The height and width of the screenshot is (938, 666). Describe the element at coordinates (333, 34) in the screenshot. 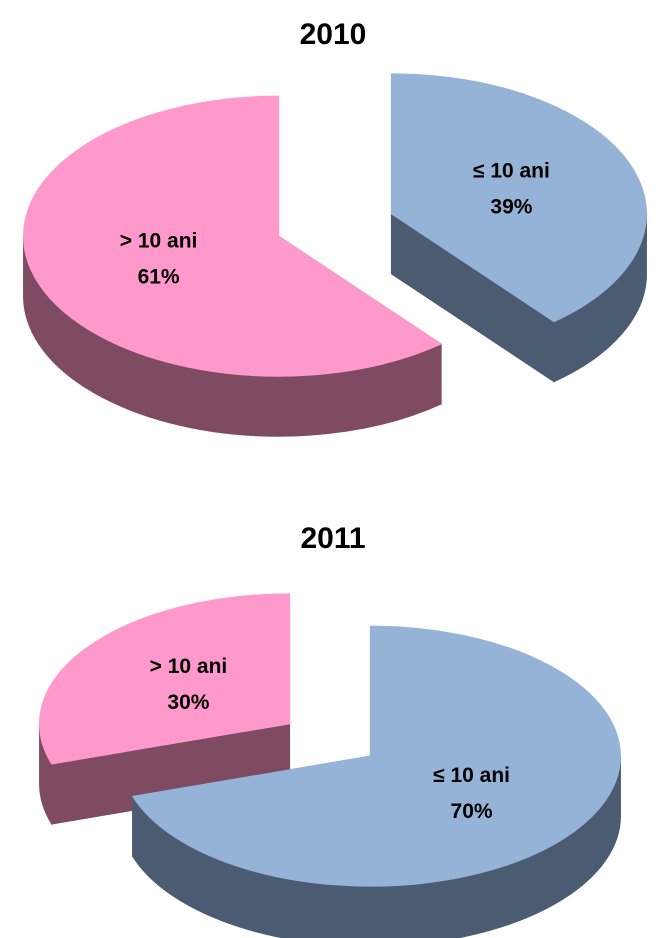

I see `chart-title: 2010` at that location.